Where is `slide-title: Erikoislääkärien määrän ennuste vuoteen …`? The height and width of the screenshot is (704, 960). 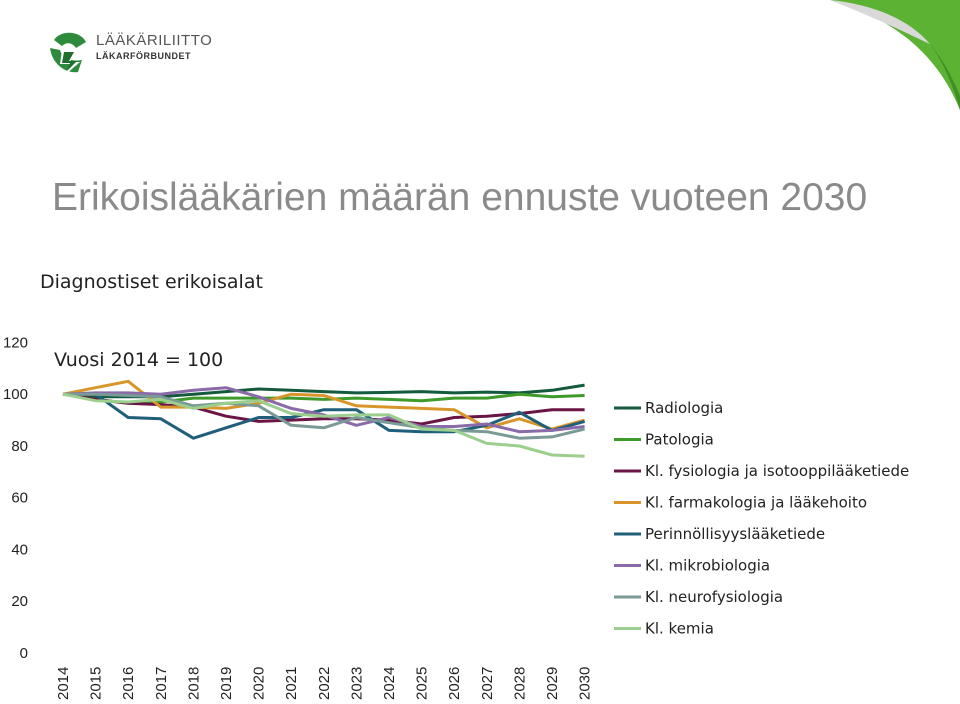
slide-title: Erikoislääkärien määrän ennuste vuoteen … is located at coordinates (460, 197).